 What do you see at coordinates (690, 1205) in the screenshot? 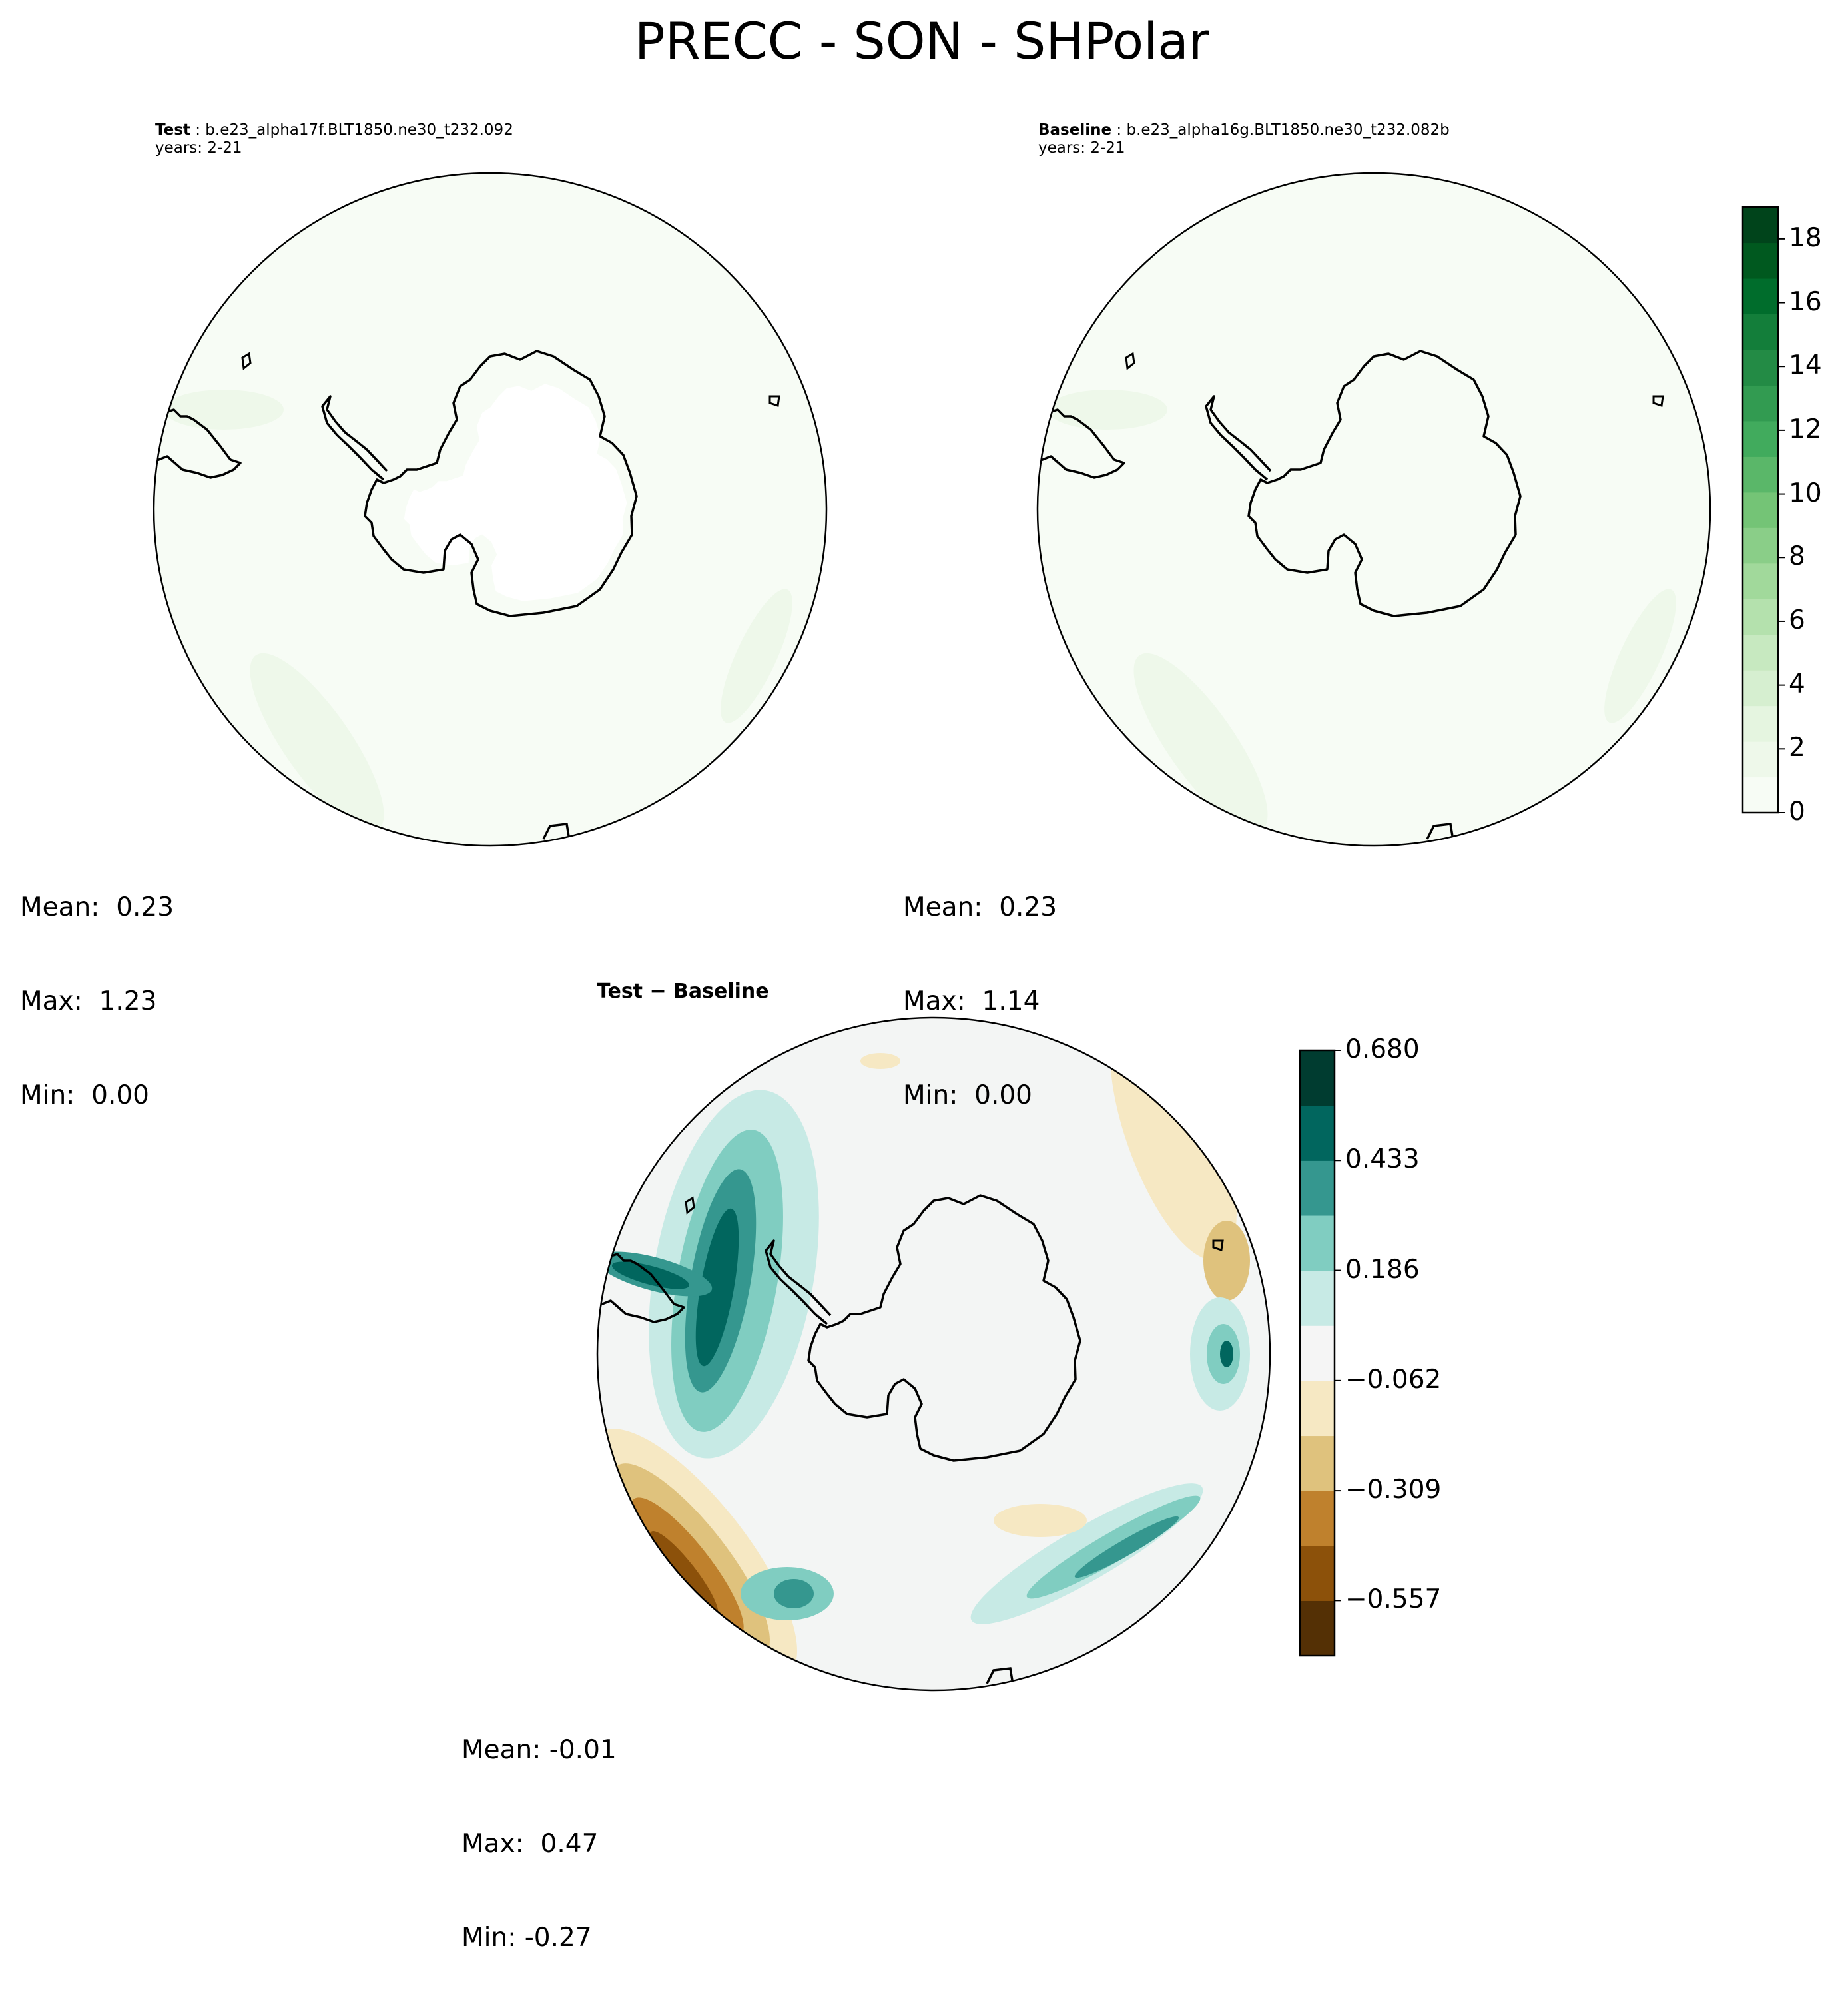
I see `diff-falklands-coastline` at bounding box center [690, 1205].